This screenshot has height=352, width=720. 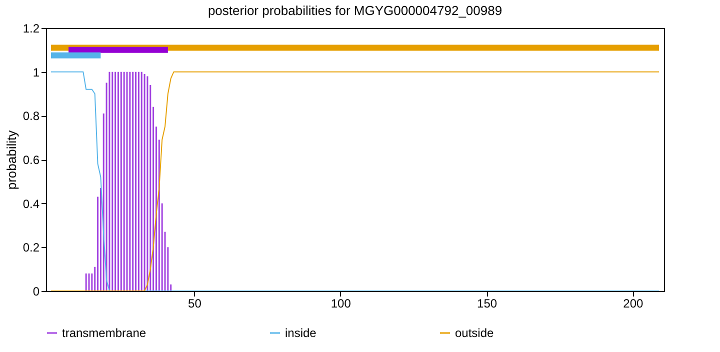 What do you see at coordinates (355, 10) in the screenshot?
I see `chart-title: posterior probabilities for MGYG000004792_00989` at bounding box center [355, 10].